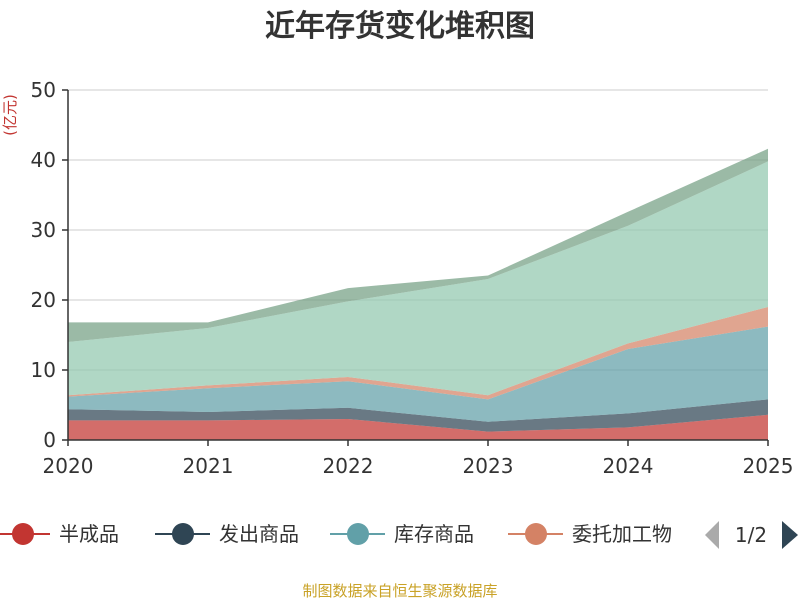 The height and width of the screenshot is (600, 800). I want to click on legend: 半成品 发出商品 库存商品 委托加工物, so click(336, 534).